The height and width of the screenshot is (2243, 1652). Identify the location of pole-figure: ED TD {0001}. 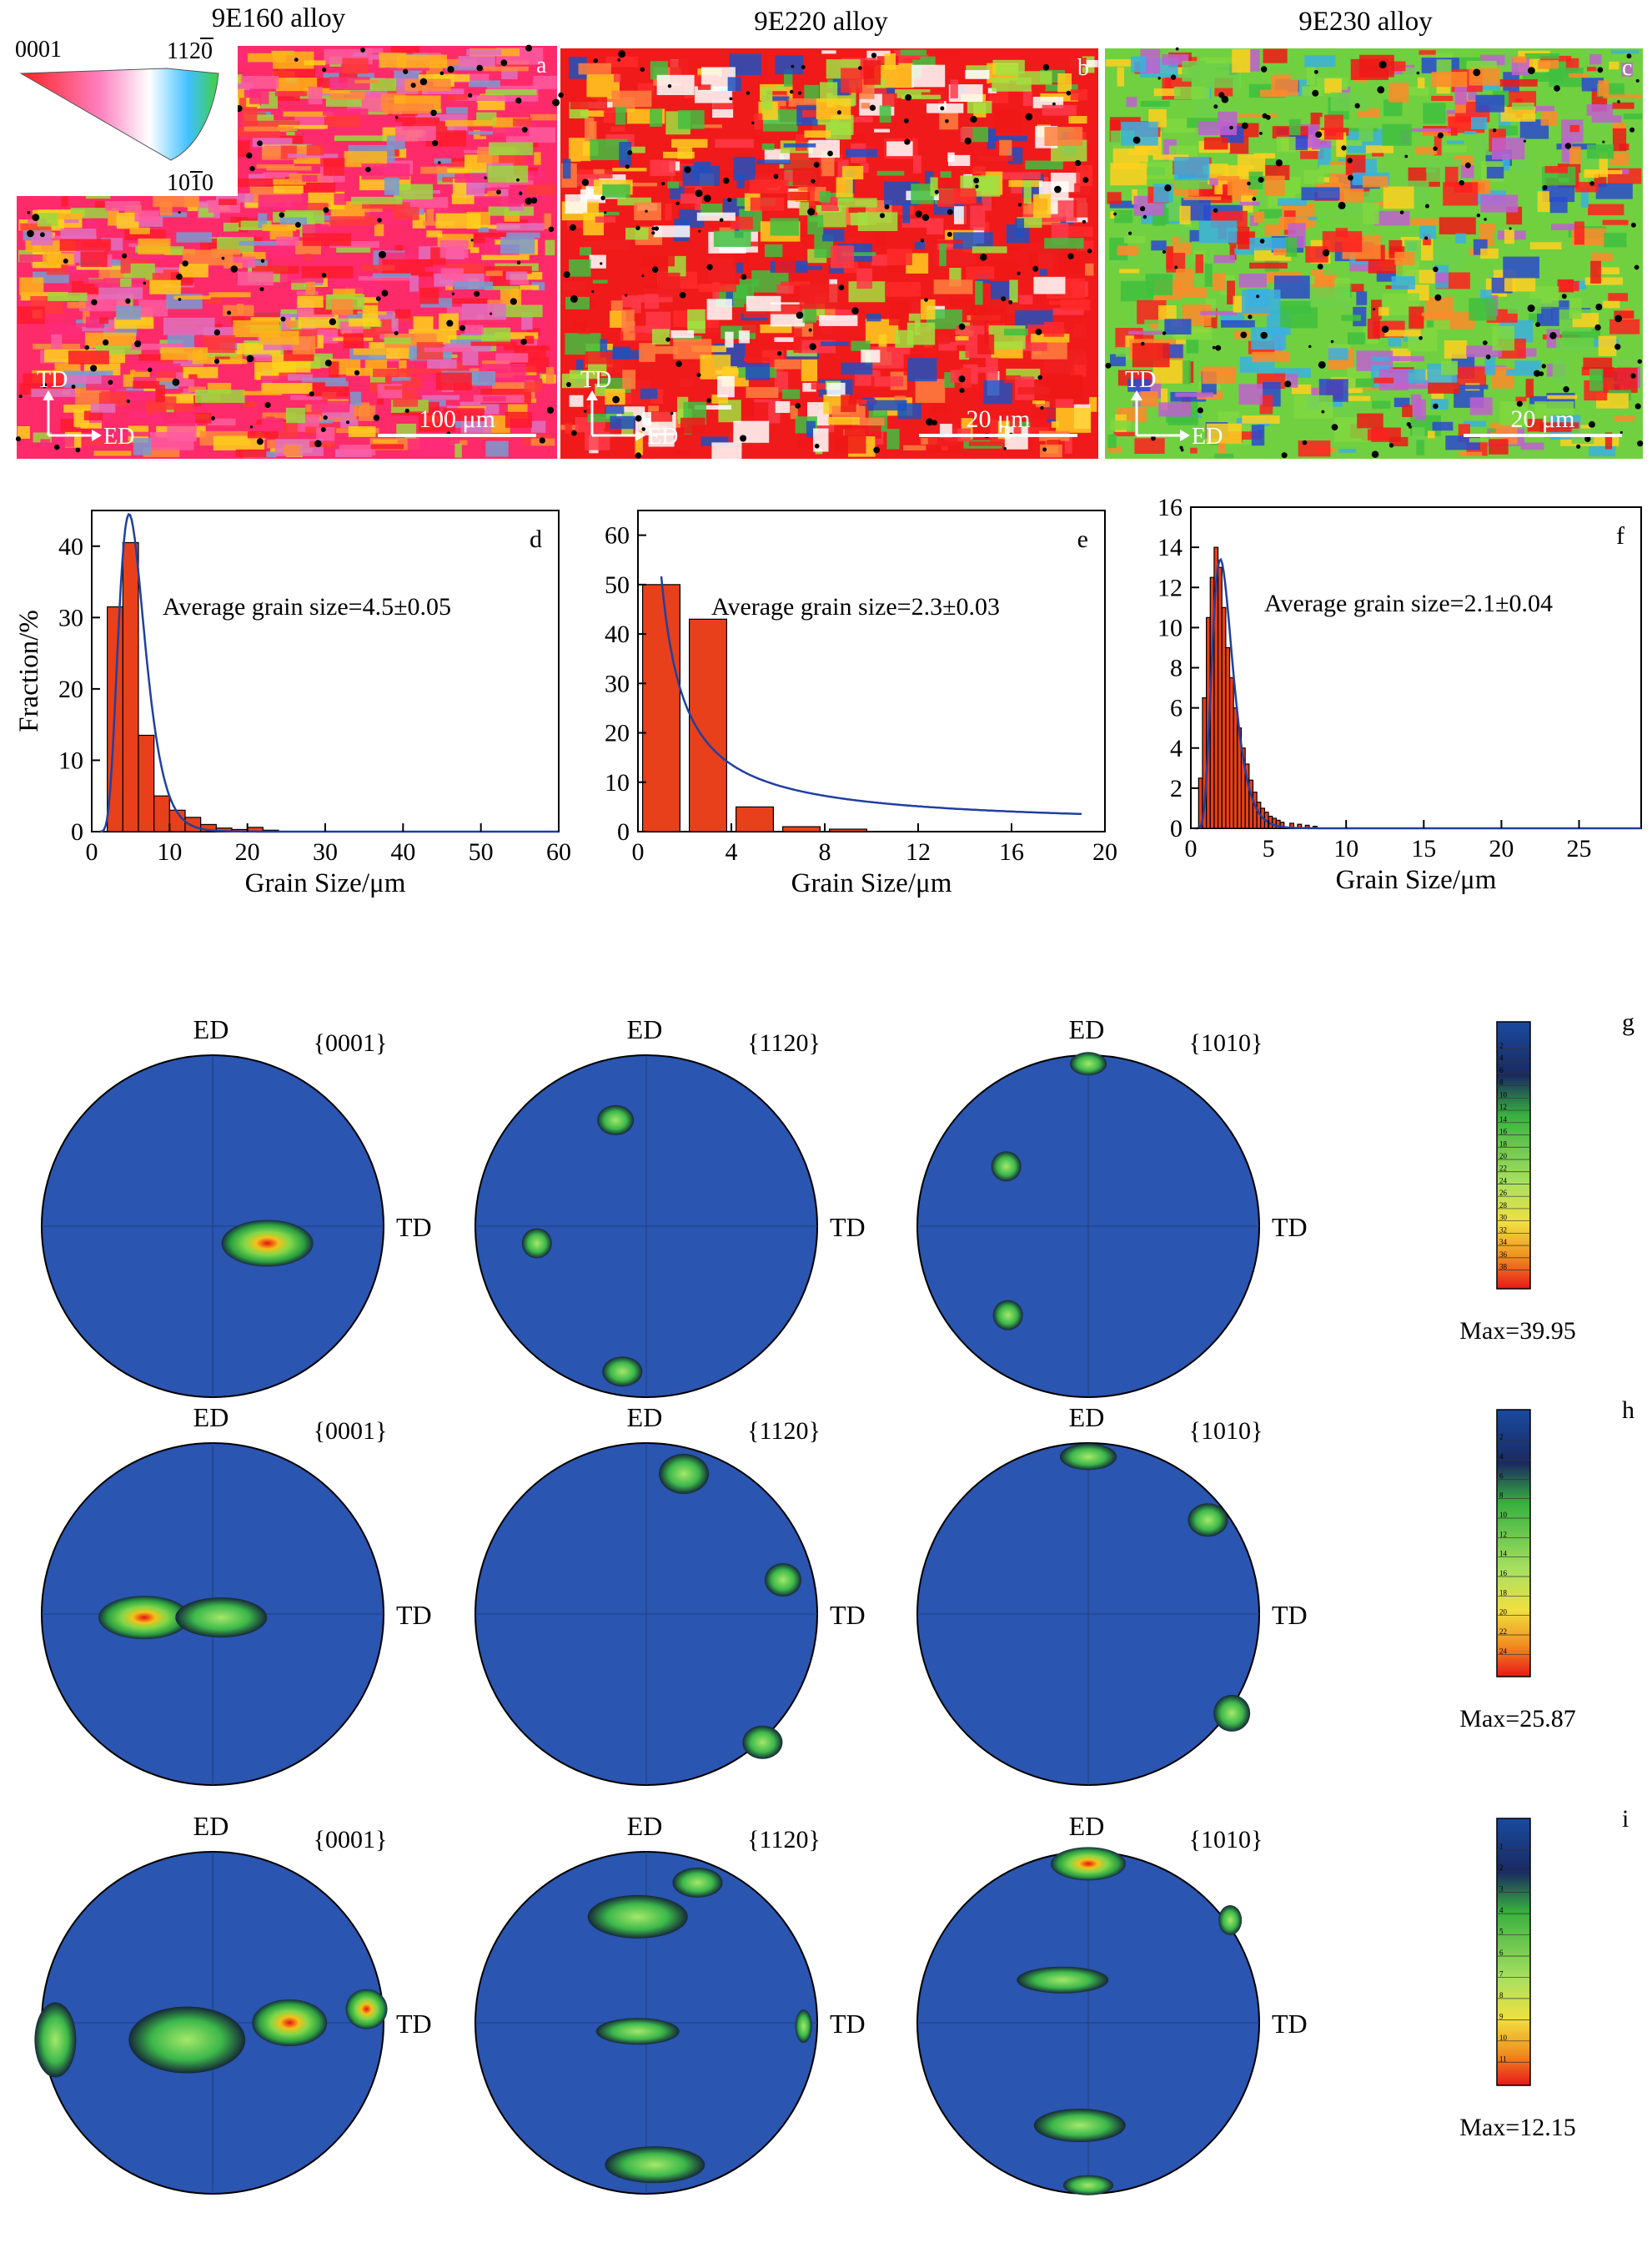
(236, 1594).